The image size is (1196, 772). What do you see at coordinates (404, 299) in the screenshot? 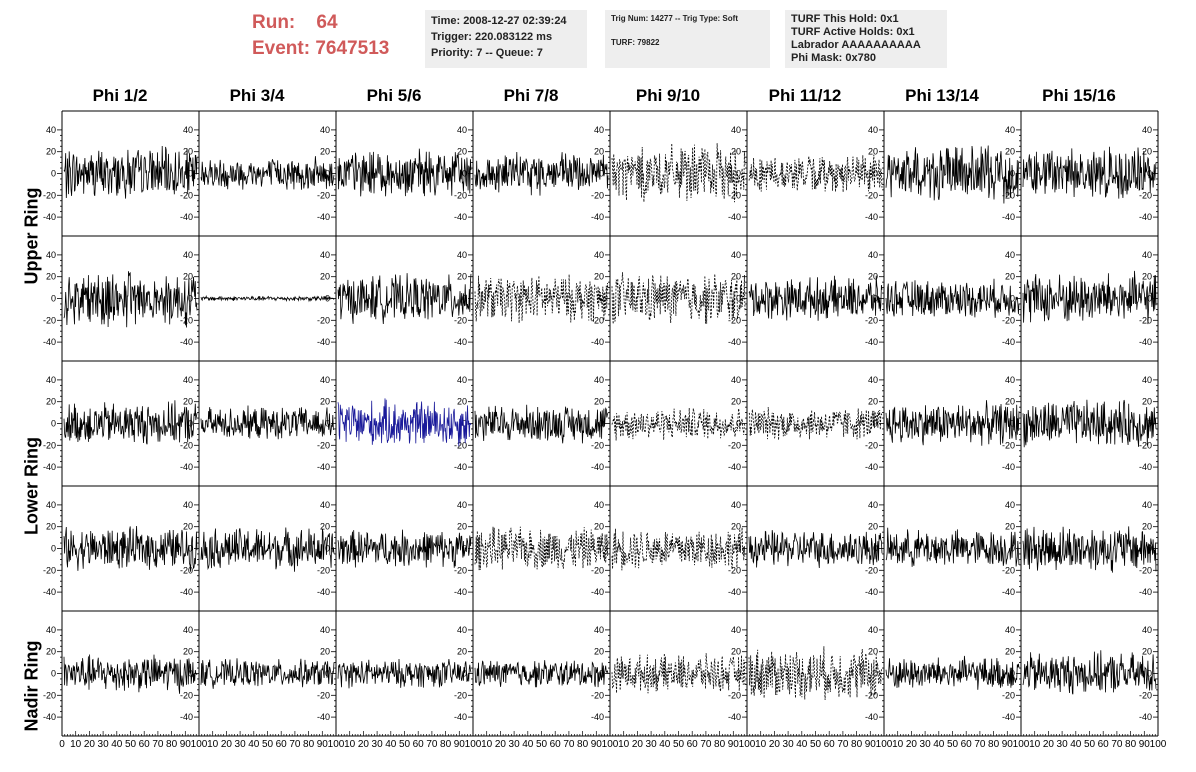
I see `waveform-trace-r1-c2` at bounding box center [404, 299].